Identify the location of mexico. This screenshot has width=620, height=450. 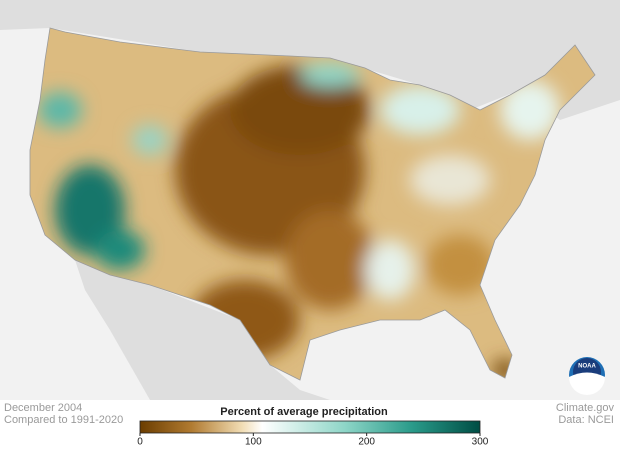
(202, 330).